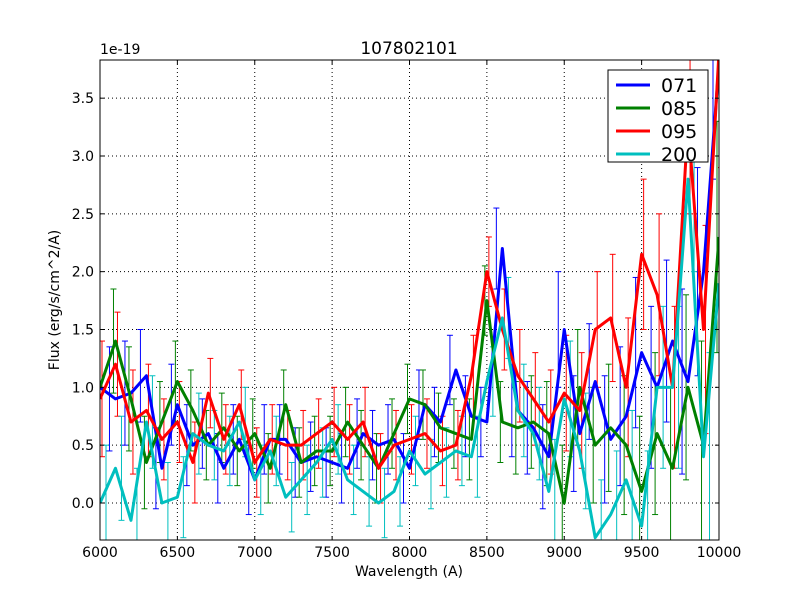 The width and height of the screenshot is (800, 604). I want to click on x-tick-label: 8500, so click(487, 553).